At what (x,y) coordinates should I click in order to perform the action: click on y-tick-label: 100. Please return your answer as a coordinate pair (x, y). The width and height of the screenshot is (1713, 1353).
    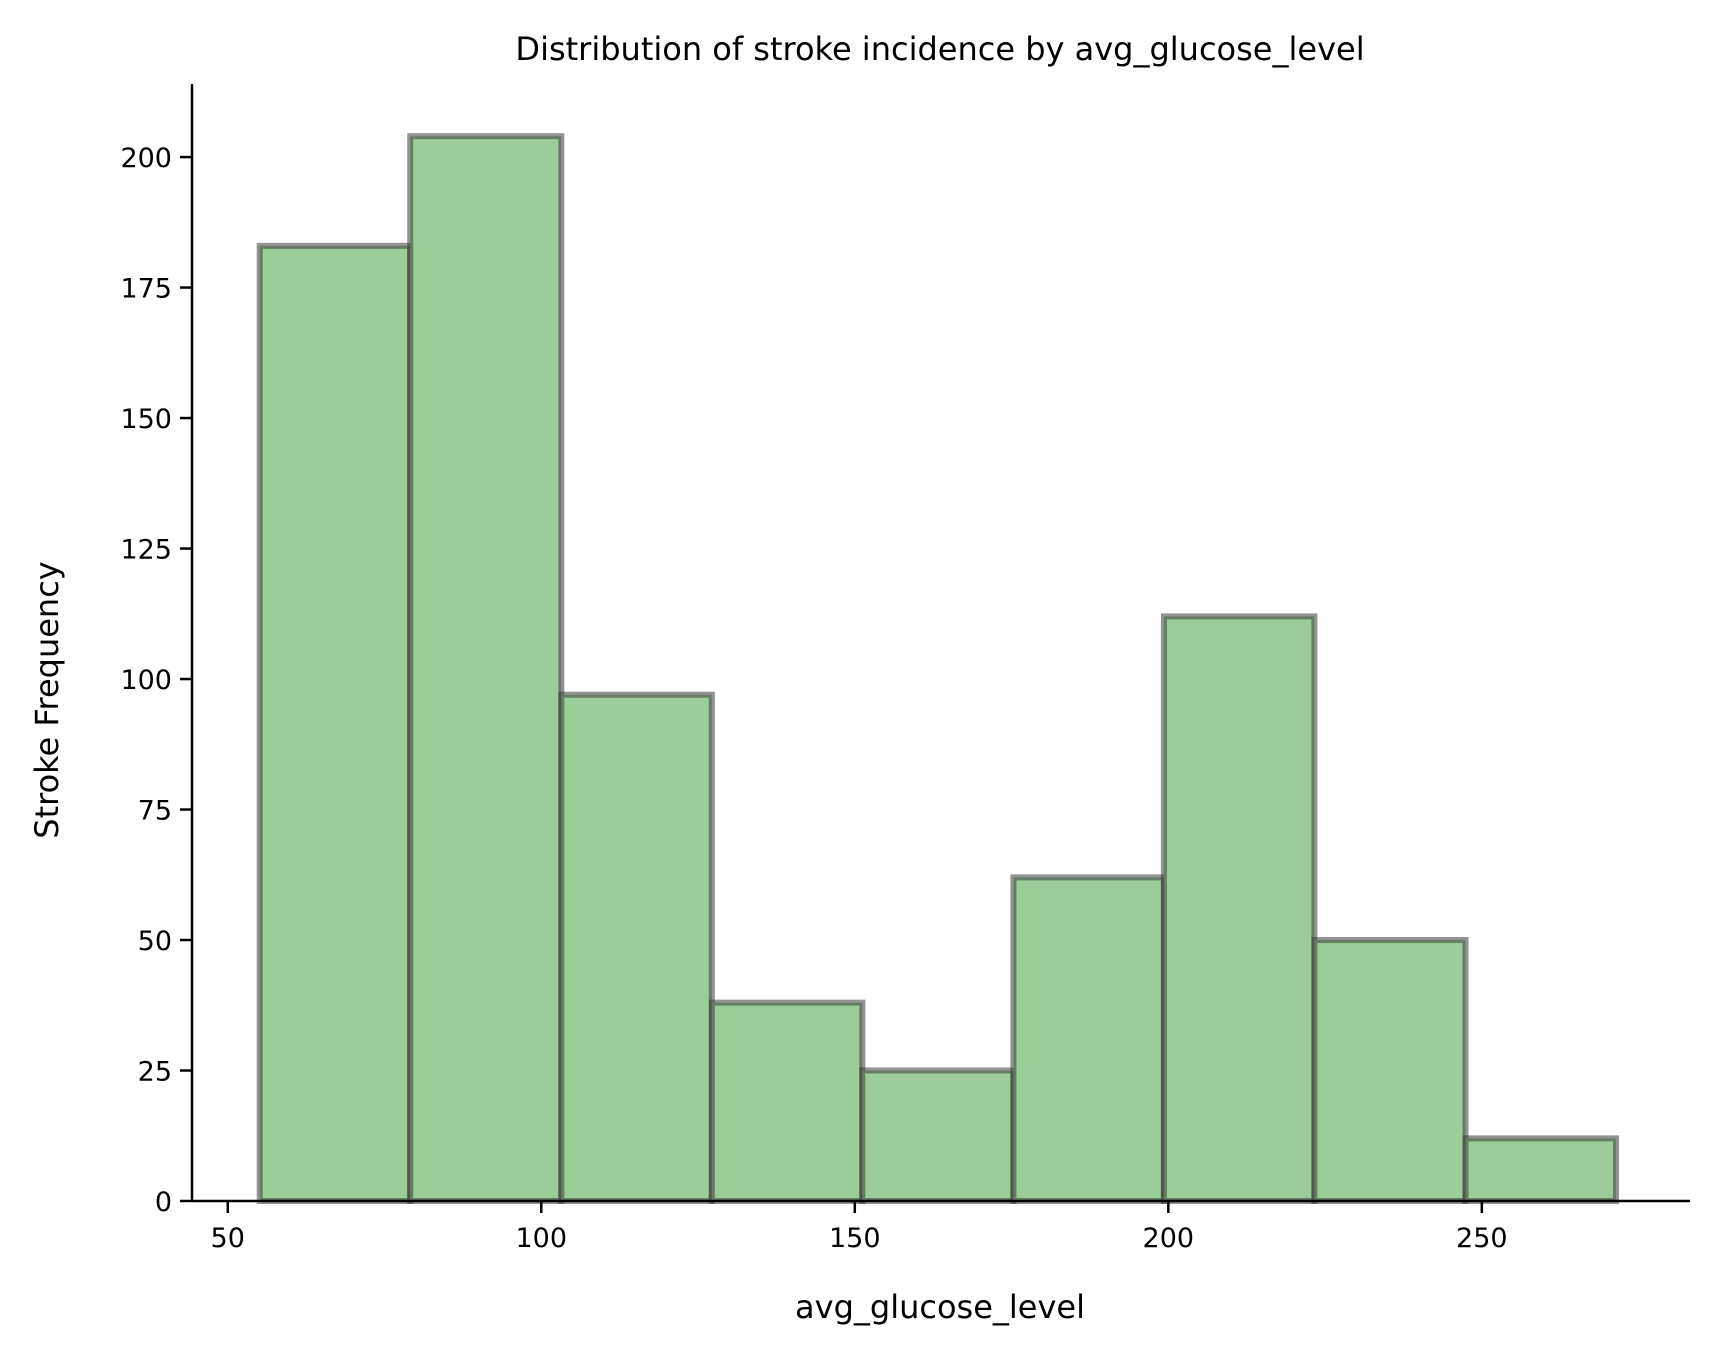
    Looking at the image, I should click on (146, 680).